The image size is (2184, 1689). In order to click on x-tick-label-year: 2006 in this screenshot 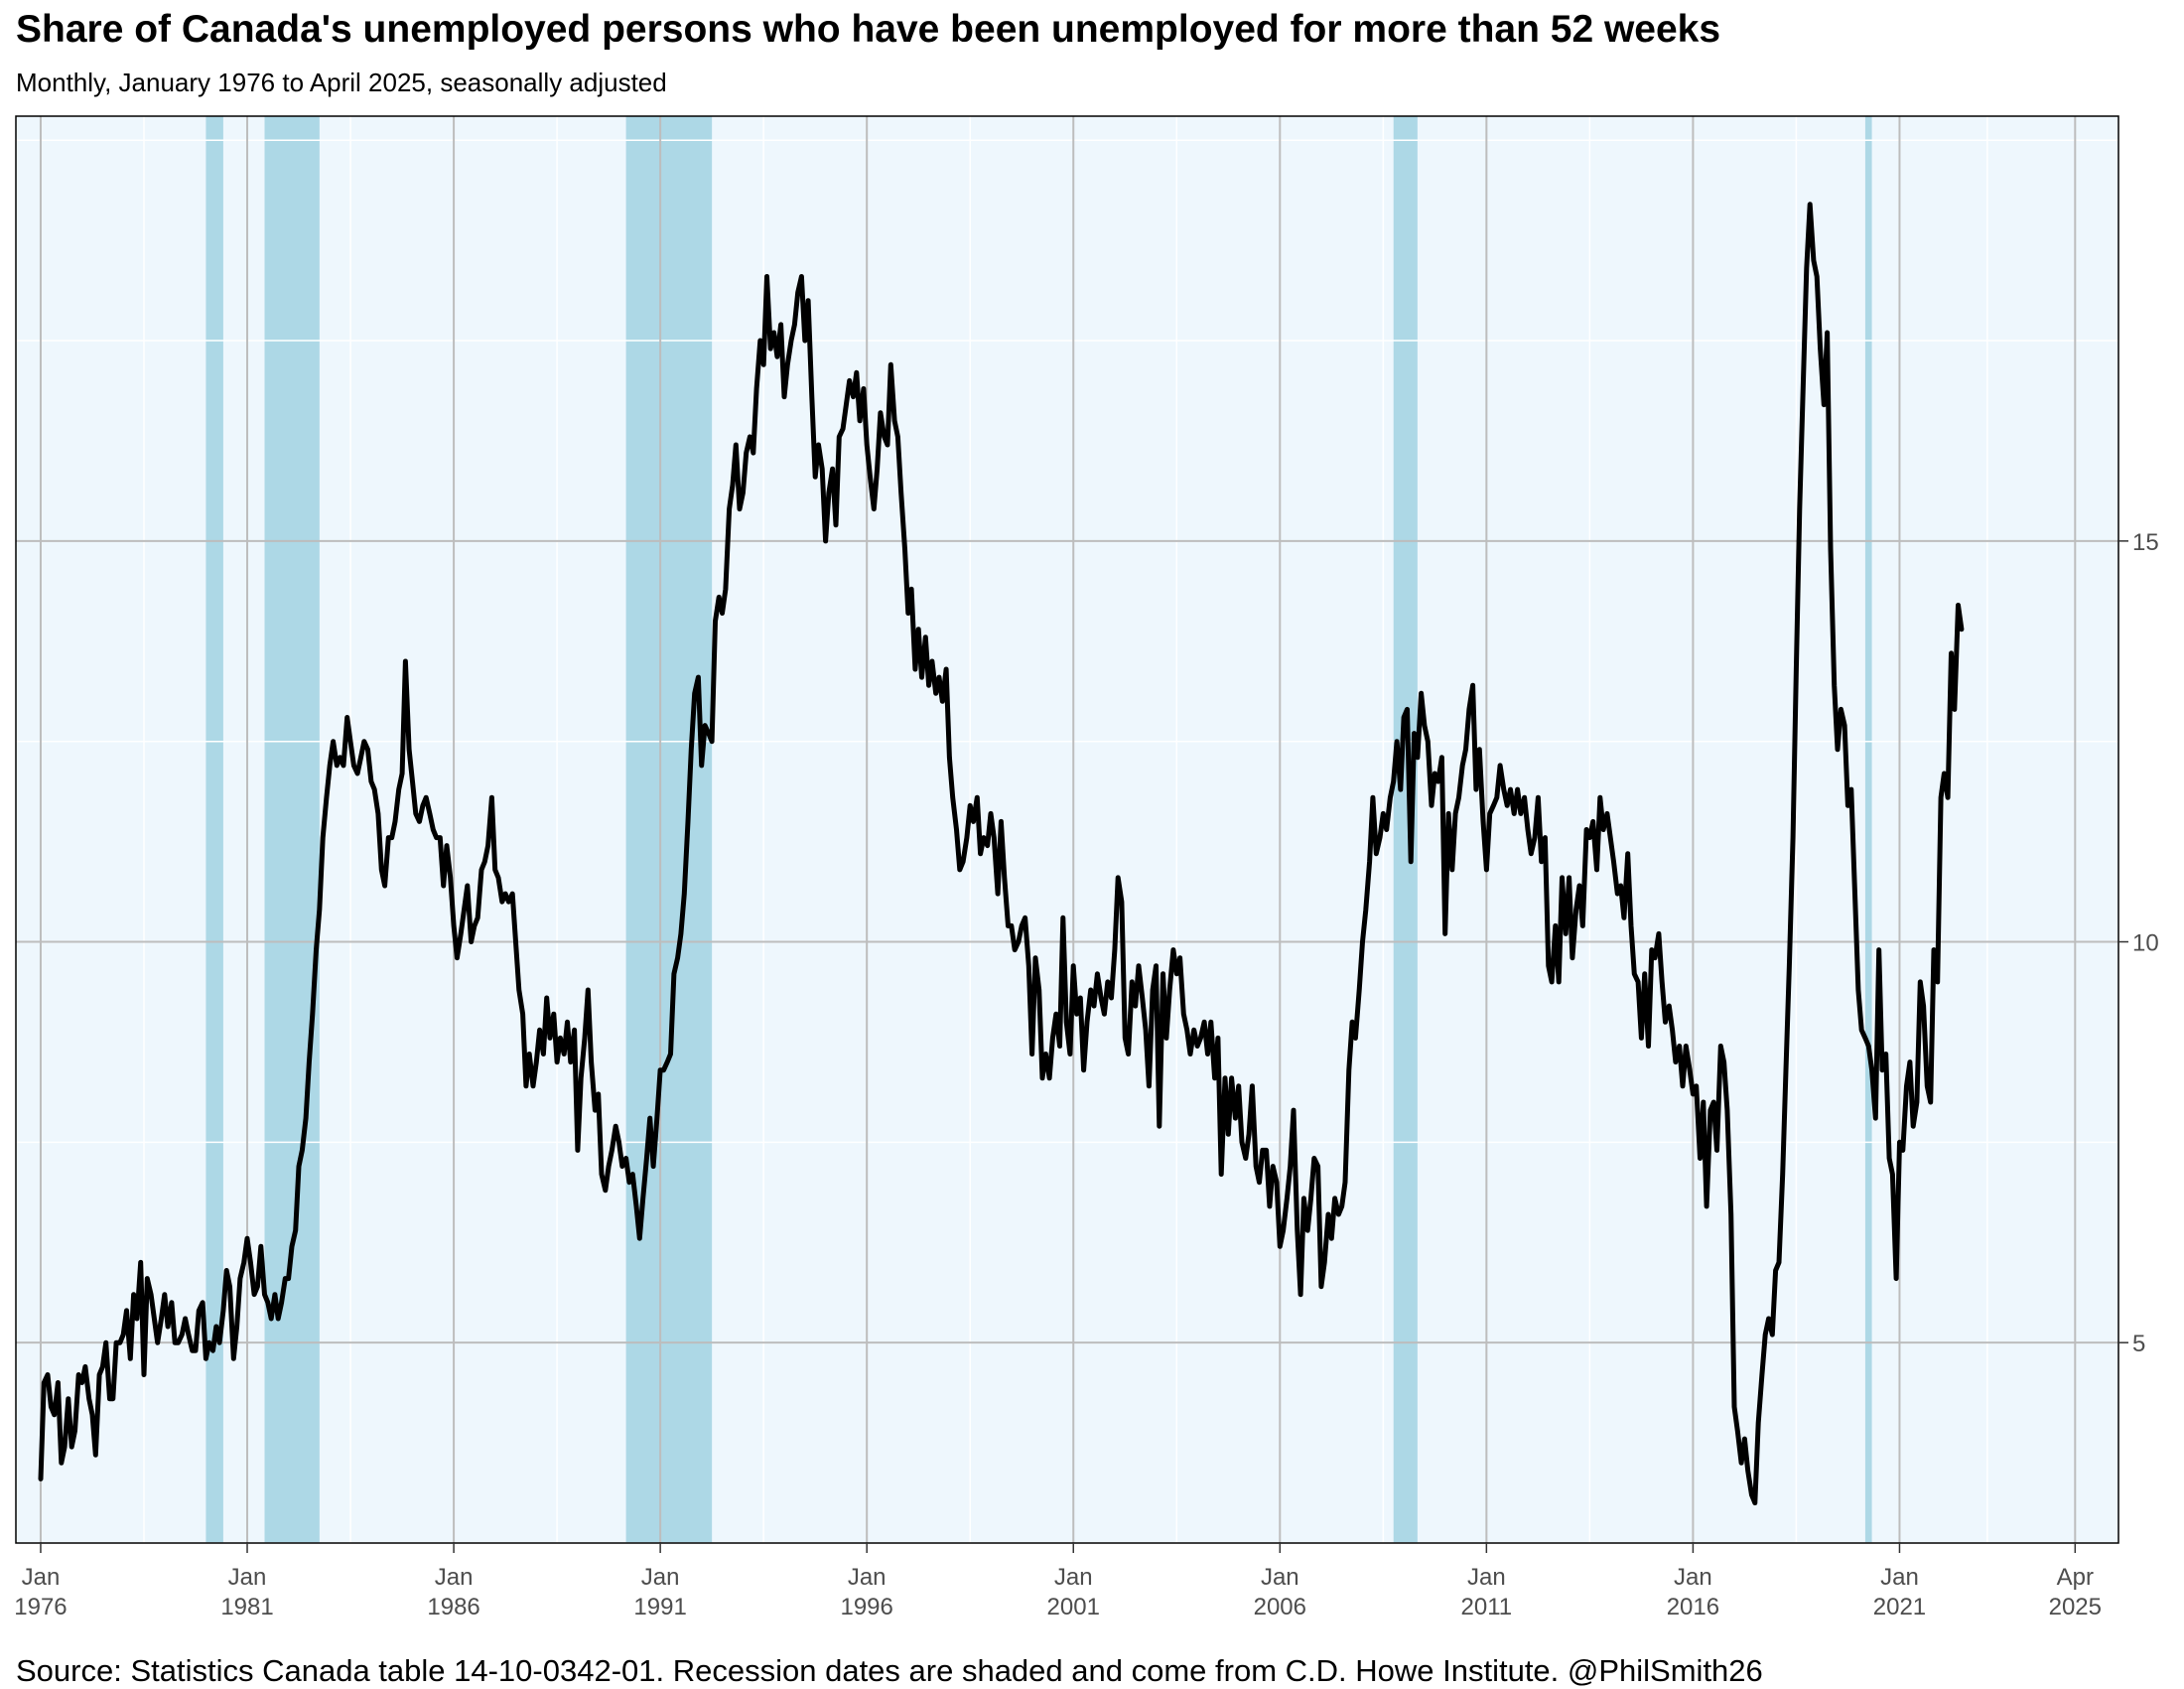, I will do `click(1280, 1607)`.